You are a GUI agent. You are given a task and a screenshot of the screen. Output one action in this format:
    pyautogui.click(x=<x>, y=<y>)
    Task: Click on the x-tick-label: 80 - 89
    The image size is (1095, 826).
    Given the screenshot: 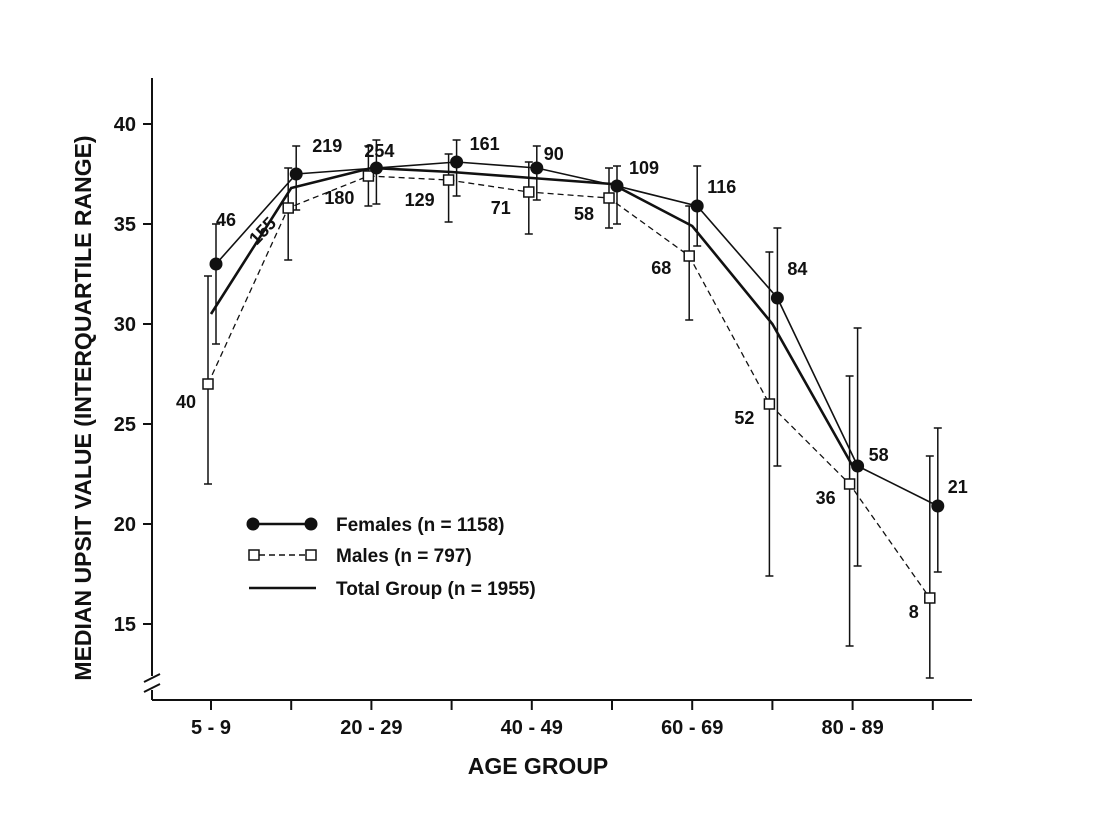 What is the action you would take?
    pyautogui.click(x=852, y=728)
    